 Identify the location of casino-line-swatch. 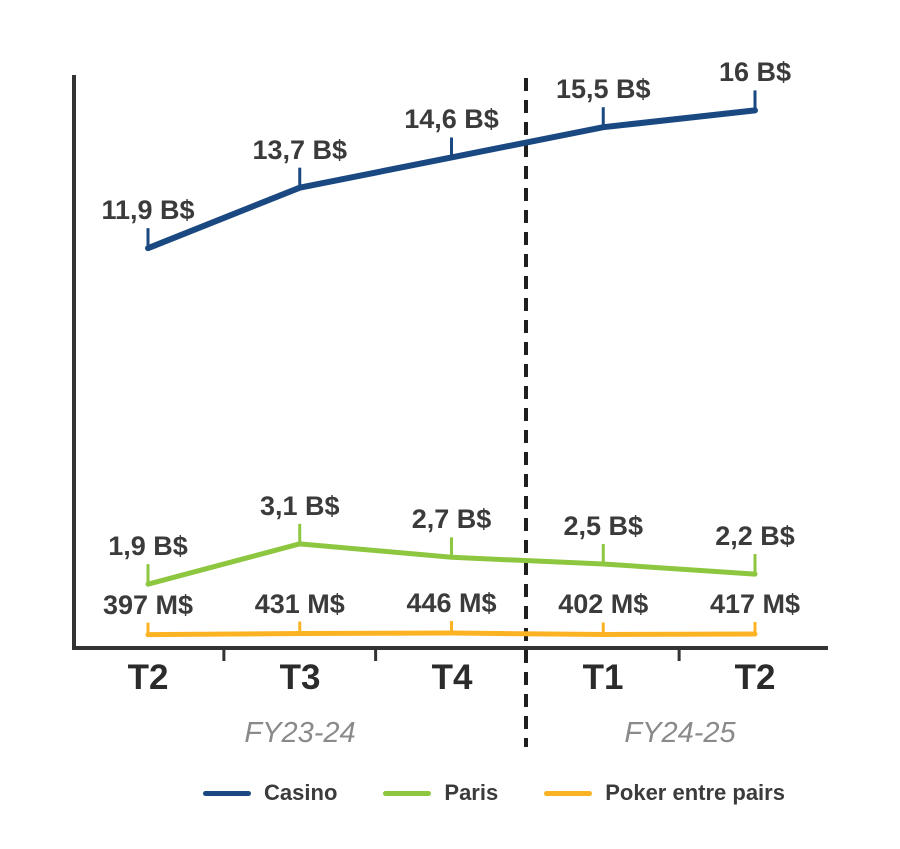
(227, 793).